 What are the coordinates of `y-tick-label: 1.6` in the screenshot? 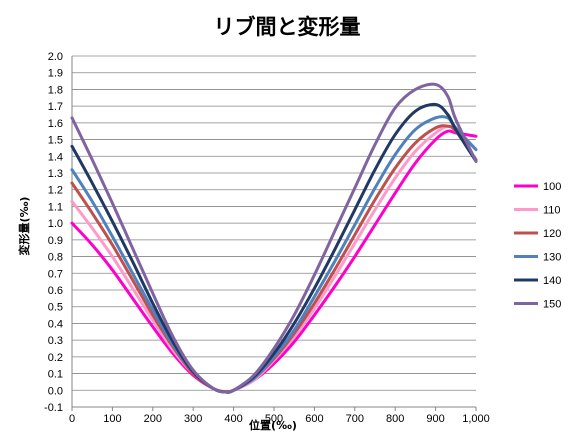 It's located at (55, 124).